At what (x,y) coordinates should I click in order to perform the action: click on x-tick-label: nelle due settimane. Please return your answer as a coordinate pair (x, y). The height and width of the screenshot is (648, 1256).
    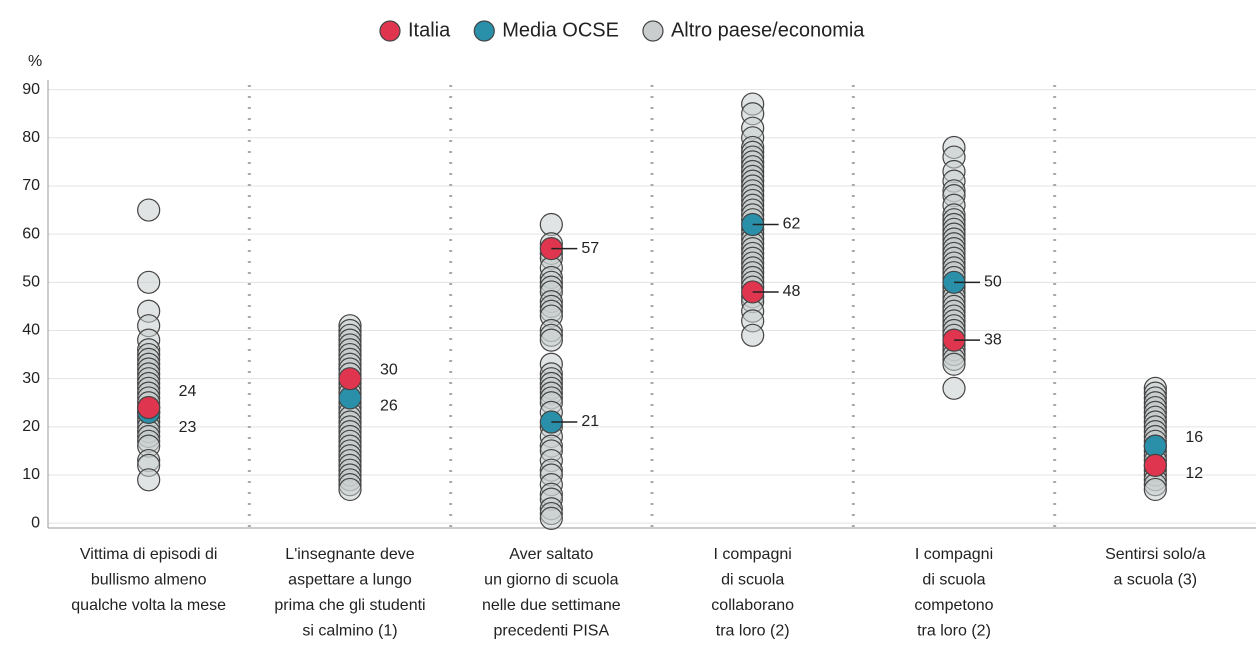
    Looking at the image, I should click on (551, 605).